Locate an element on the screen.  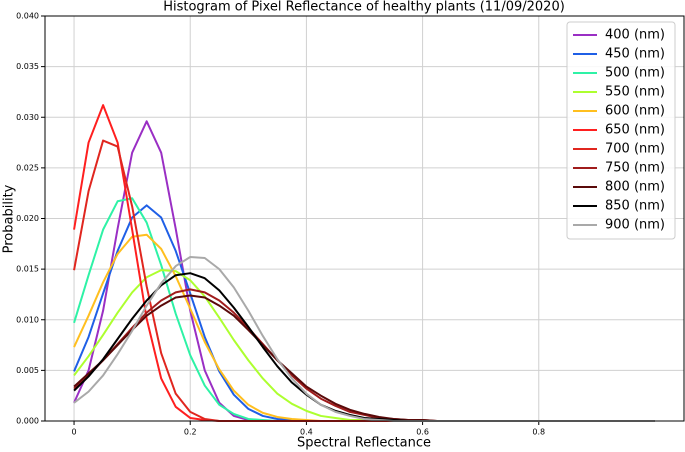
legend-label: 700 (nm) is located at coordinates (635, 149).